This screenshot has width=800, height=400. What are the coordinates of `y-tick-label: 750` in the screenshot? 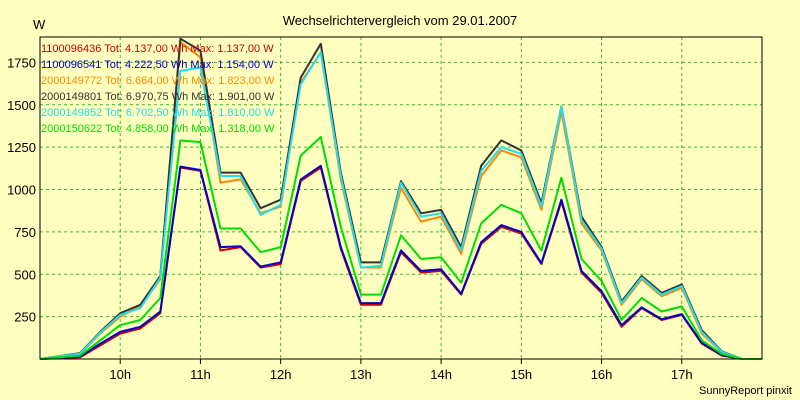 It's located at (25, 232).